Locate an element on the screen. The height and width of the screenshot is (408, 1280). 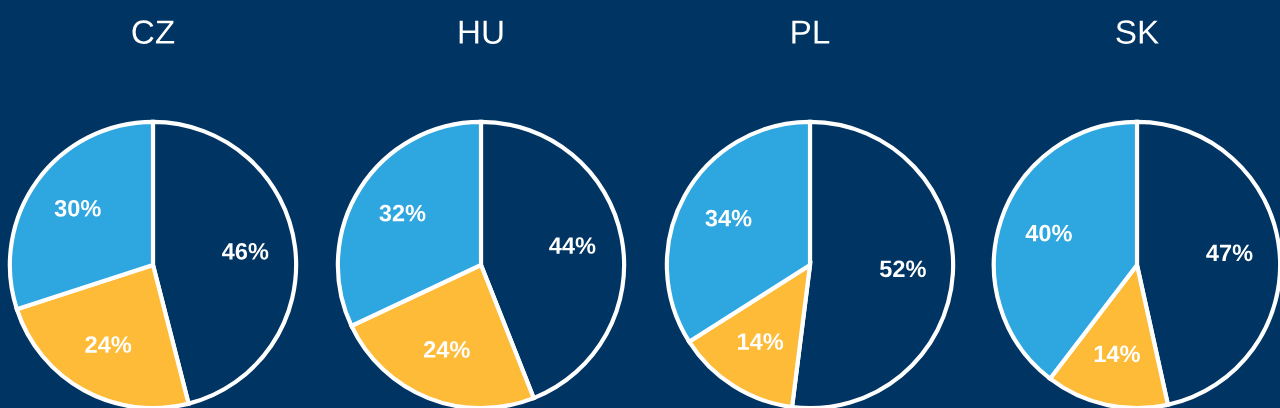
chart-title: CZ is located at coordinates (153, 32).